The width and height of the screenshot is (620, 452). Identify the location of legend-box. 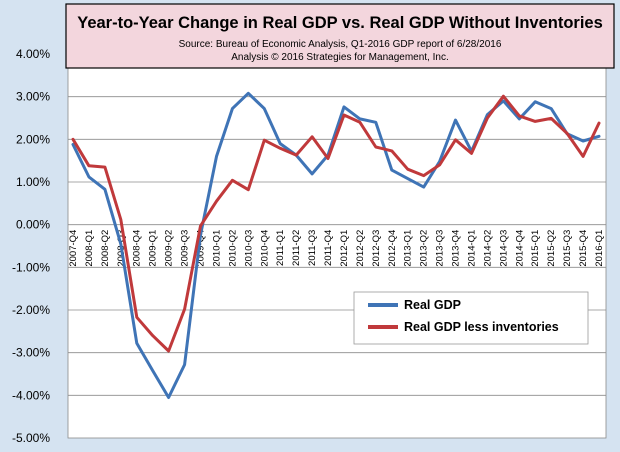
(471, 318).